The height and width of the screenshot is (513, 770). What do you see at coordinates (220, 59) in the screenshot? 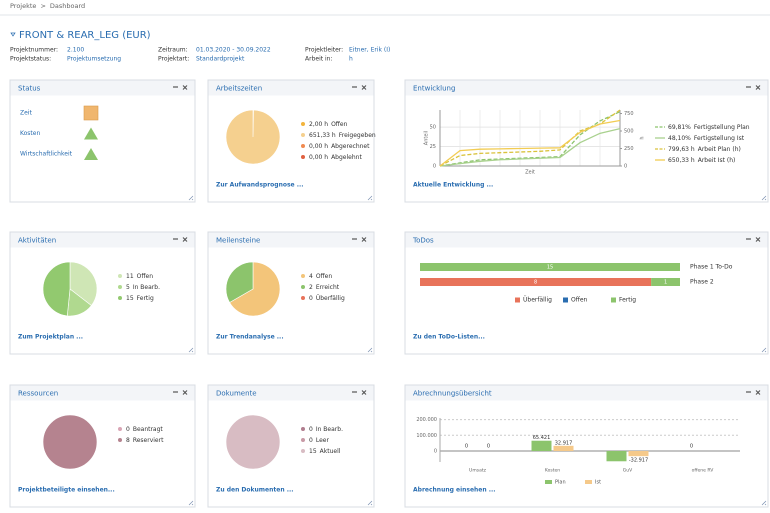
I see `field-value: Standardprojekt` at bounding box center [220, 59].